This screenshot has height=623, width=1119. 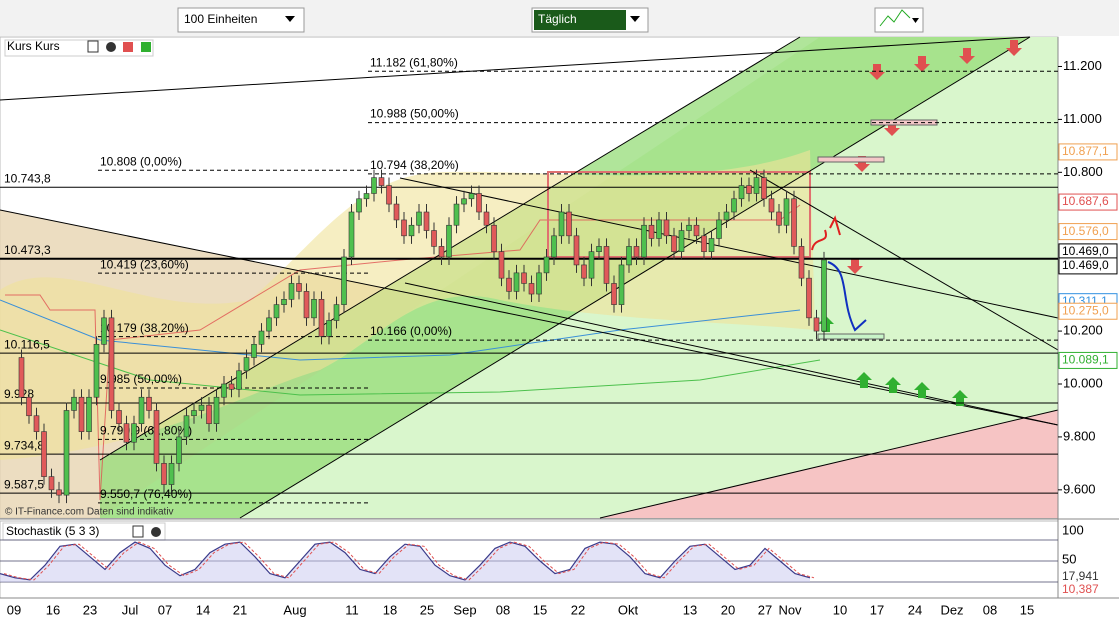 I want to click on level-label: 10.116,5, so click(x=27, y=344).